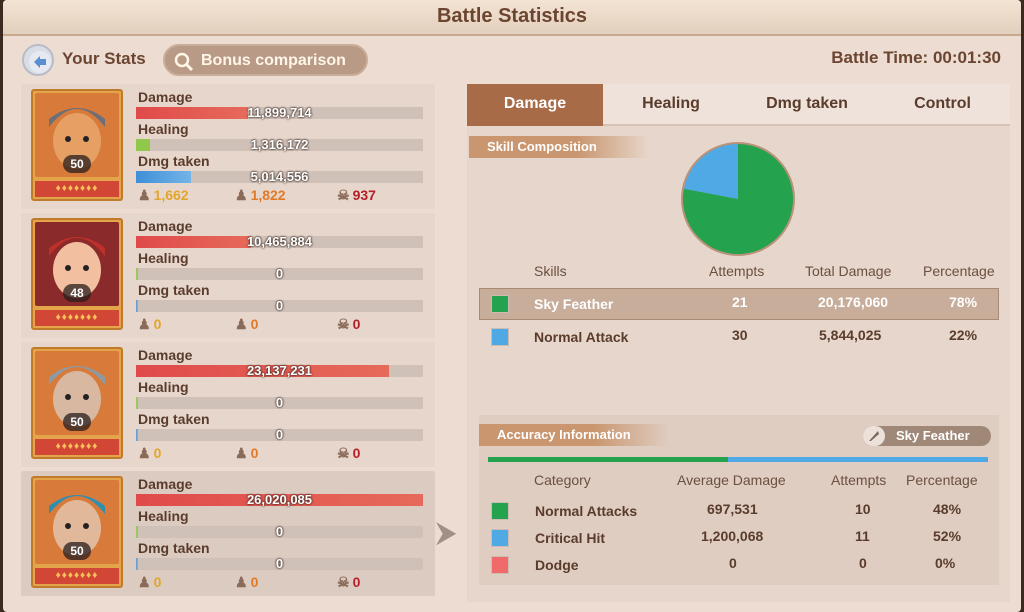 This screenshot has width=1024, height=612. Describe the element at coordinates (863, 509) in the screenshot. I see `attempts: 10` at that location.